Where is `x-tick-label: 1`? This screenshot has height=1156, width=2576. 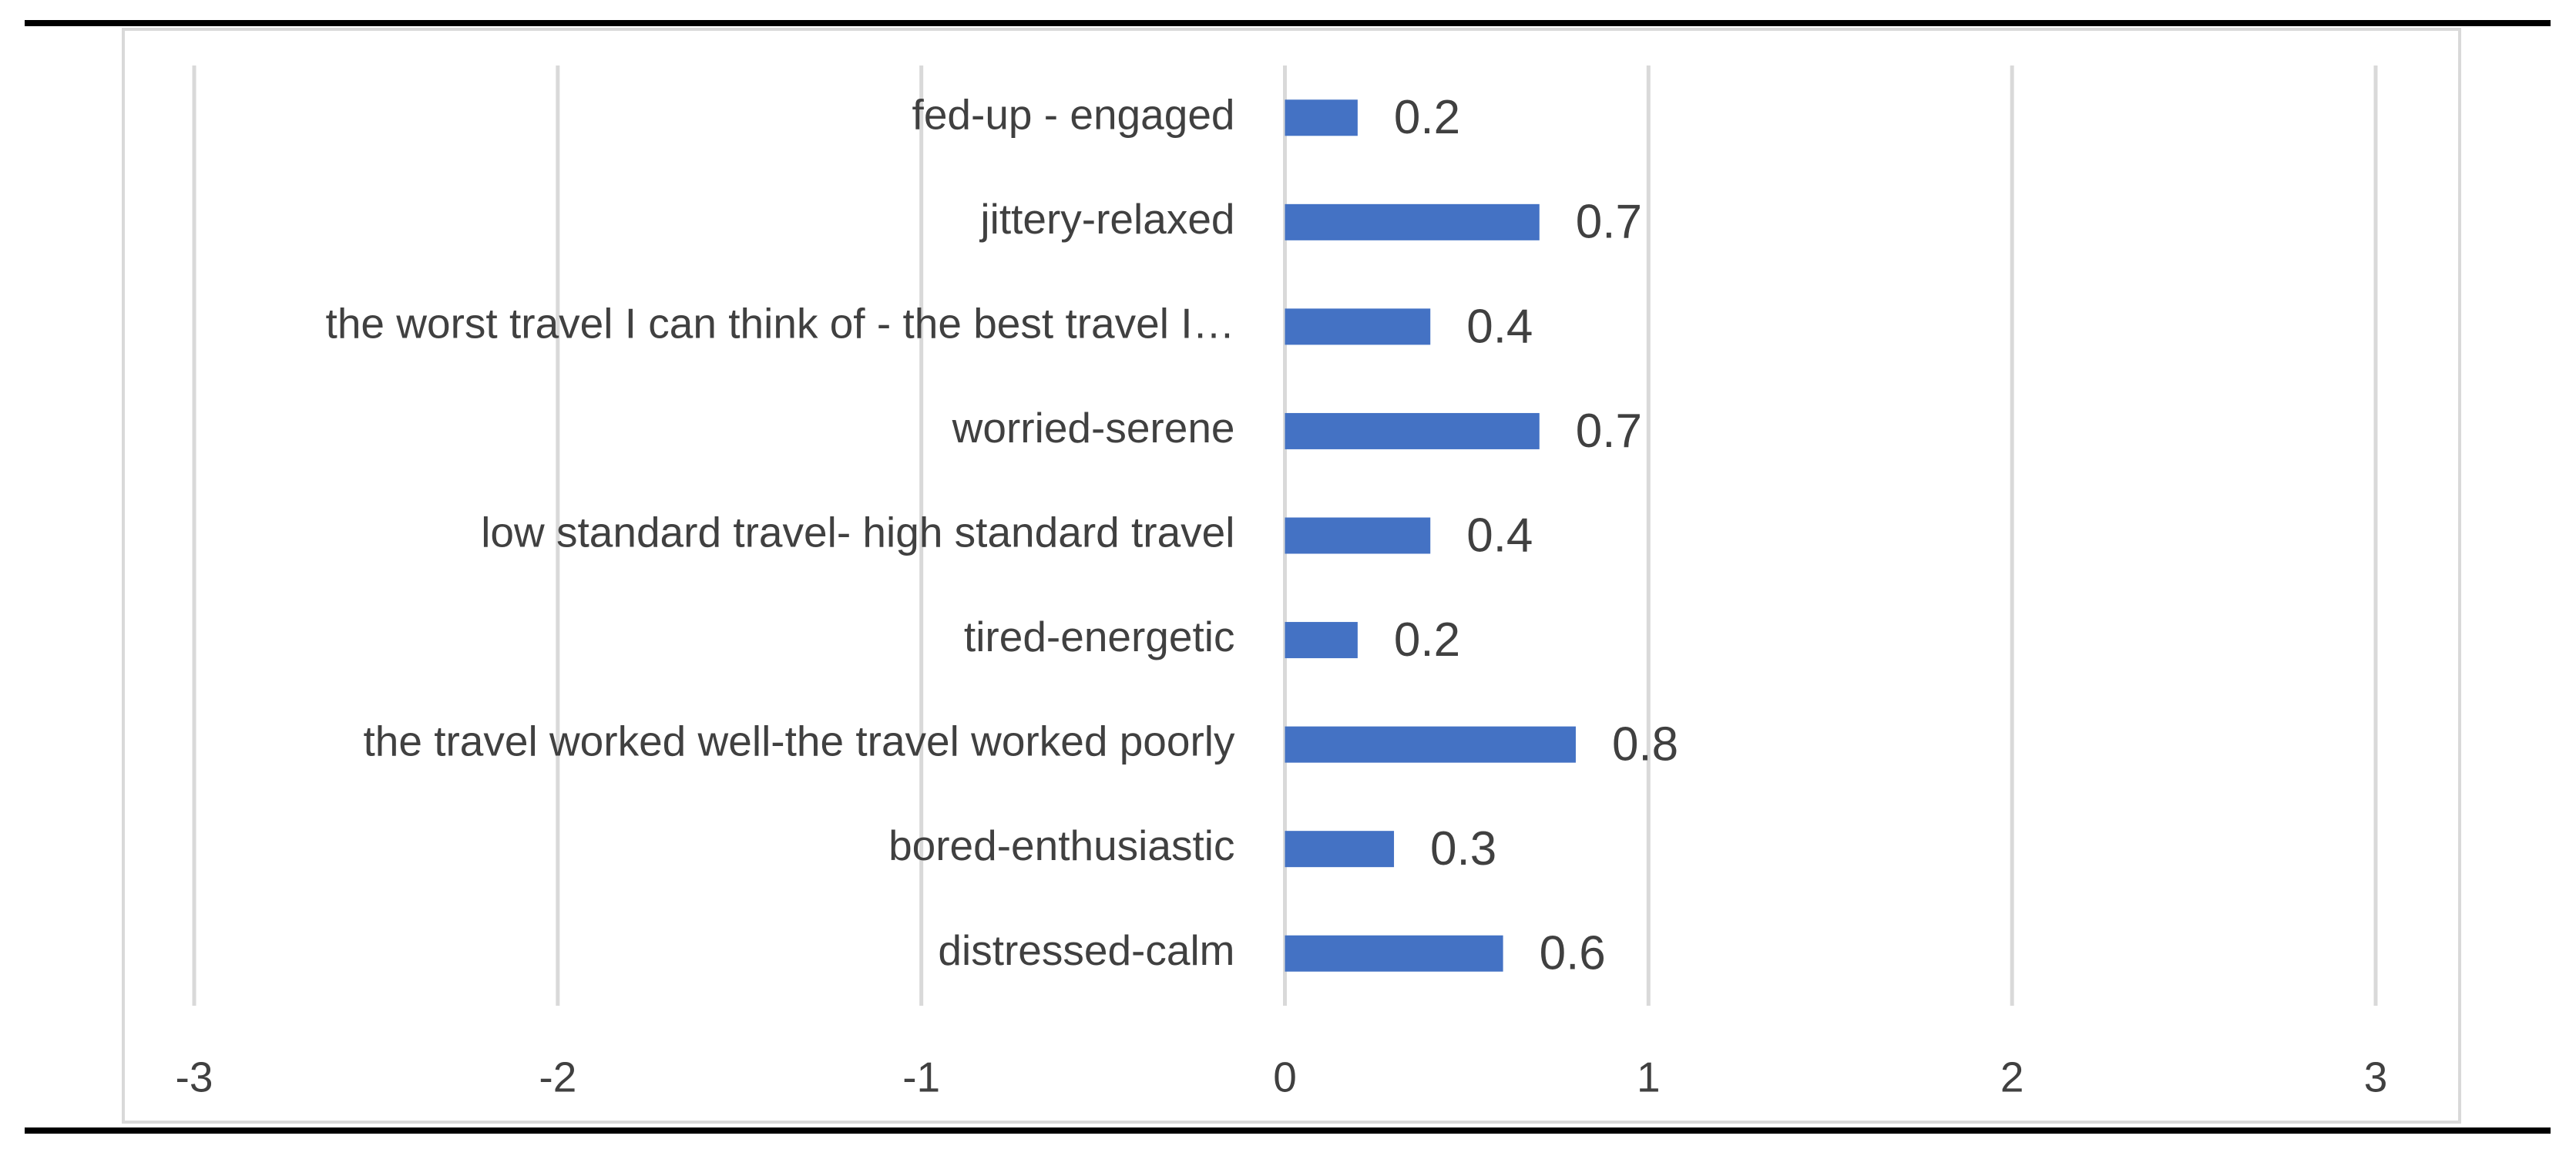
x-tick-label: 1 is located at coordinates (1649, 1077).